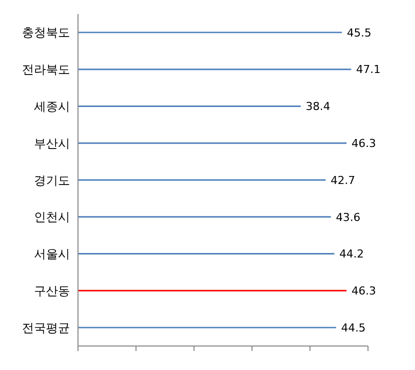 The height and width of the screenshot is (370, 415). I want to click on y-tick-label: 구산동, so click(52, 291).